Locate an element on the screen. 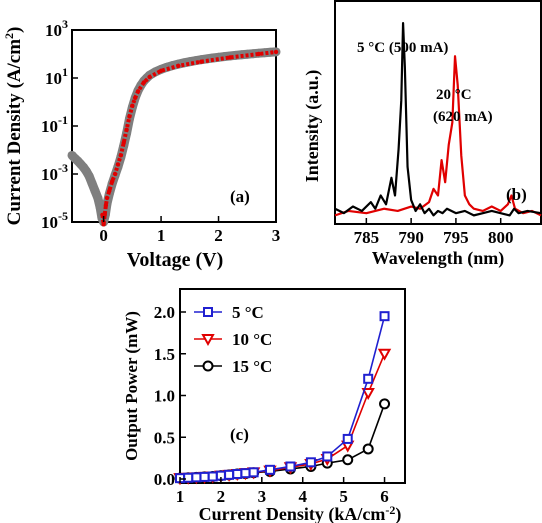 This screenshot has height=523, width=542. panel-a-series-fit-line is located at coordinates (188, 138).